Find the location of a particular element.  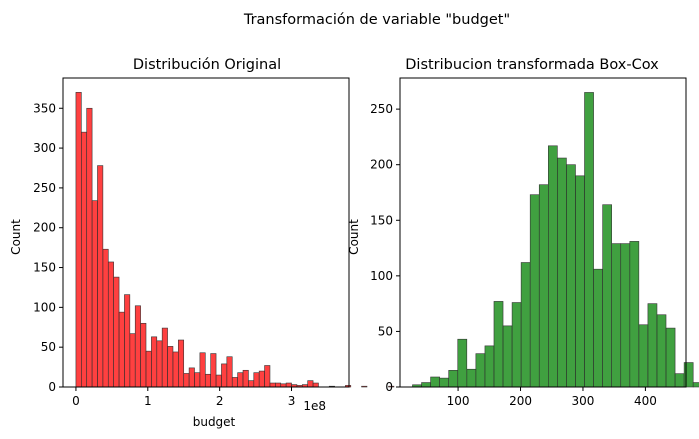

x-tick-label: 300 is located at coordinates (583, 401).